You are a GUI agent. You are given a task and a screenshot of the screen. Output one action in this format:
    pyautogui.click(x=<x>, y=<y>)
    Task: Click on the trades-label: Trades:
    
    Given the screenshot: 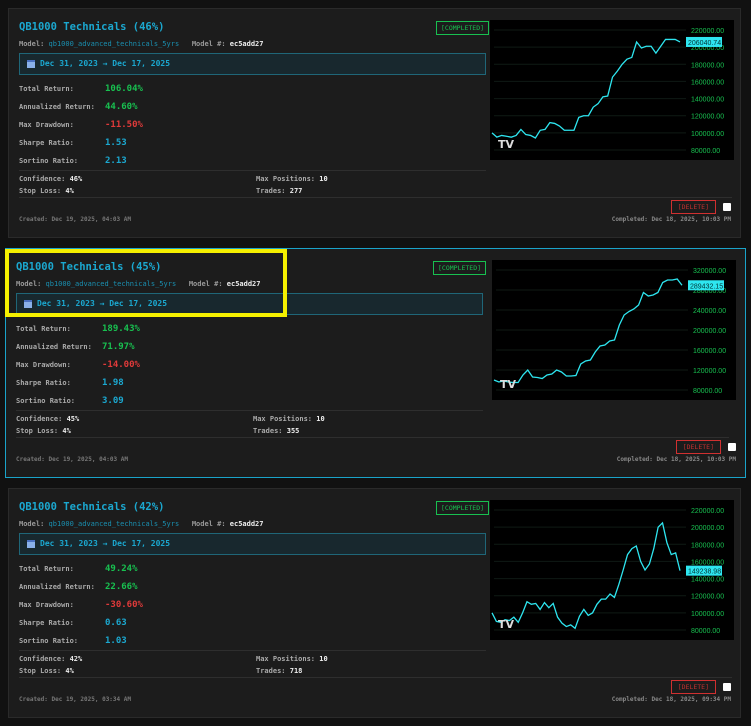 What is the action you would take?
    pyautogui.click(x=271, y=671)
    